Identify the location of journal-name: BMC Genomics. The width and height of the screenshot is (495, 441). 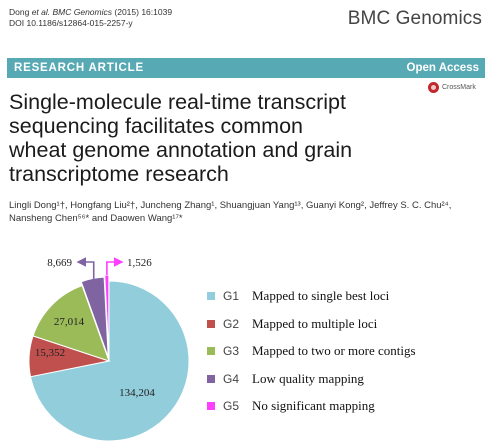
(414, 18).